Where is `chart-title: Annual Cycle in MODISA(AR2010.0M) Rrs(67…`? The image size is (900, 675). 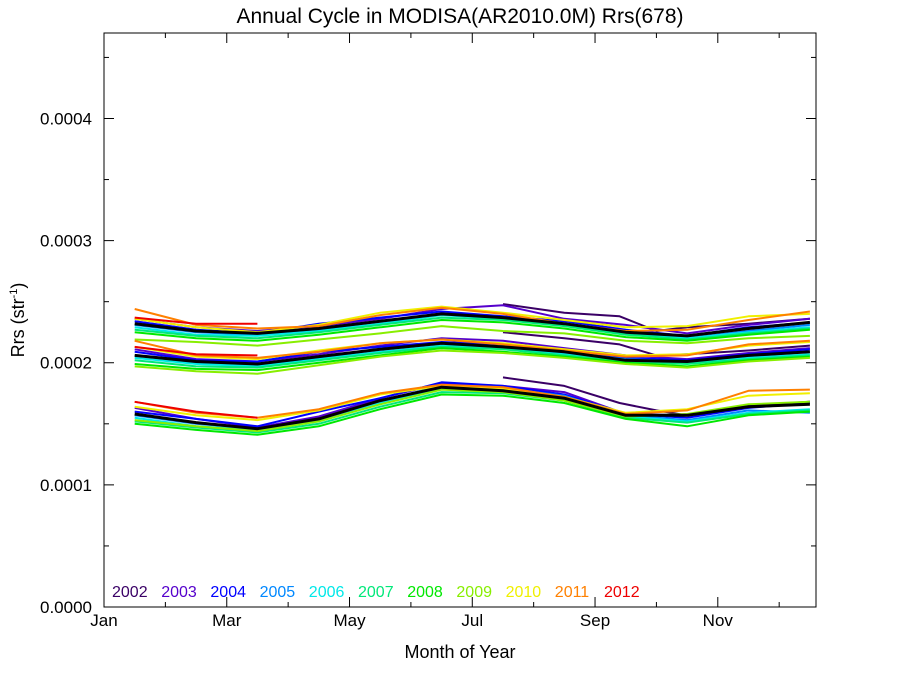 chart-title: Annual Cycle in MODISA(AR2010.0M) Rrs(67… is located at coordinates (460, 16).